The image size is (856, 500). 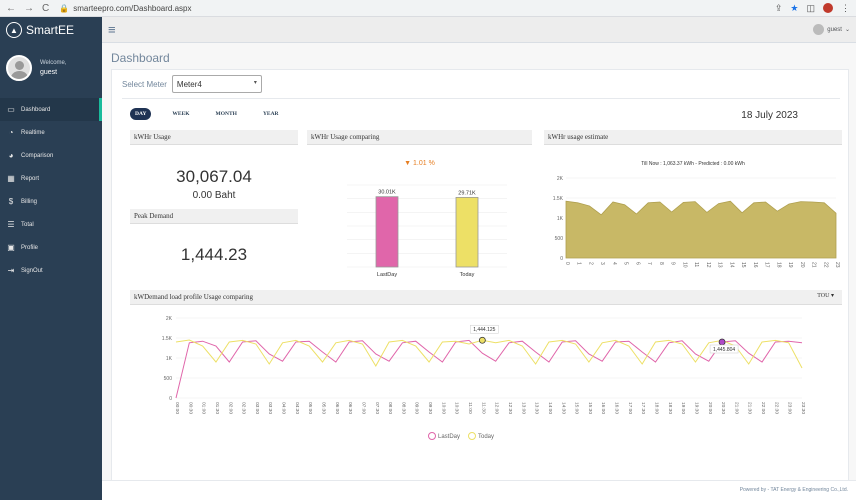 I want to click on gauge-icon: ◔, so click(x=11, y=132).